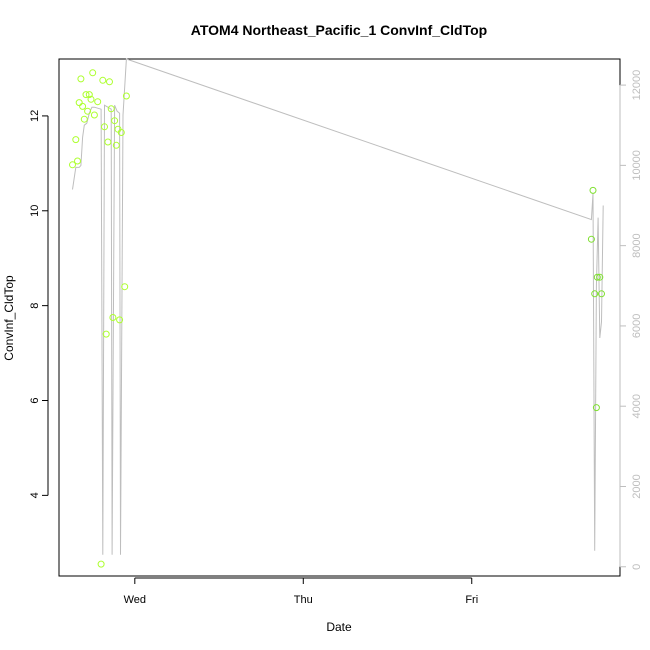 Image resolution: width=650 pixels, height=650 pixels. I want to click on y2-tick-label: 10000, so click(637, 165).